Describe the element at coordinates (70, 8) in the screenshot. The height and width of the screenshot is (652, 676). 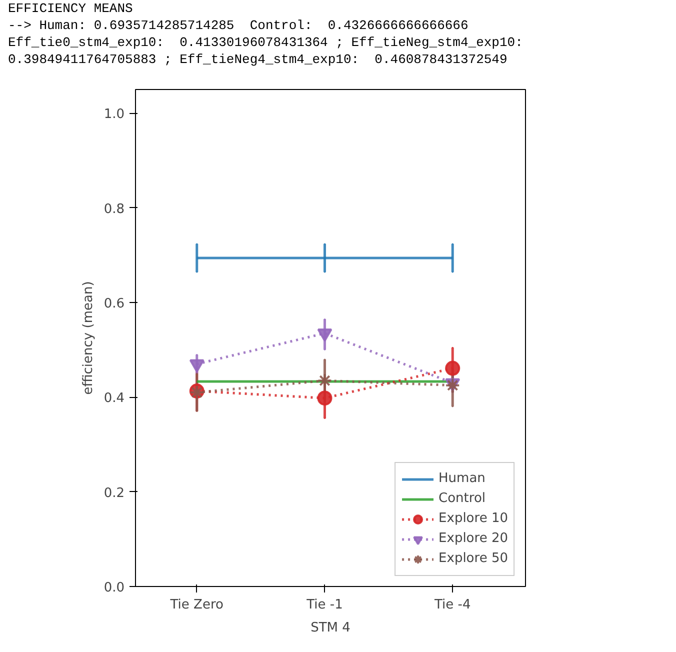
I see `text: EFFICIENCY MEANS` at that location.